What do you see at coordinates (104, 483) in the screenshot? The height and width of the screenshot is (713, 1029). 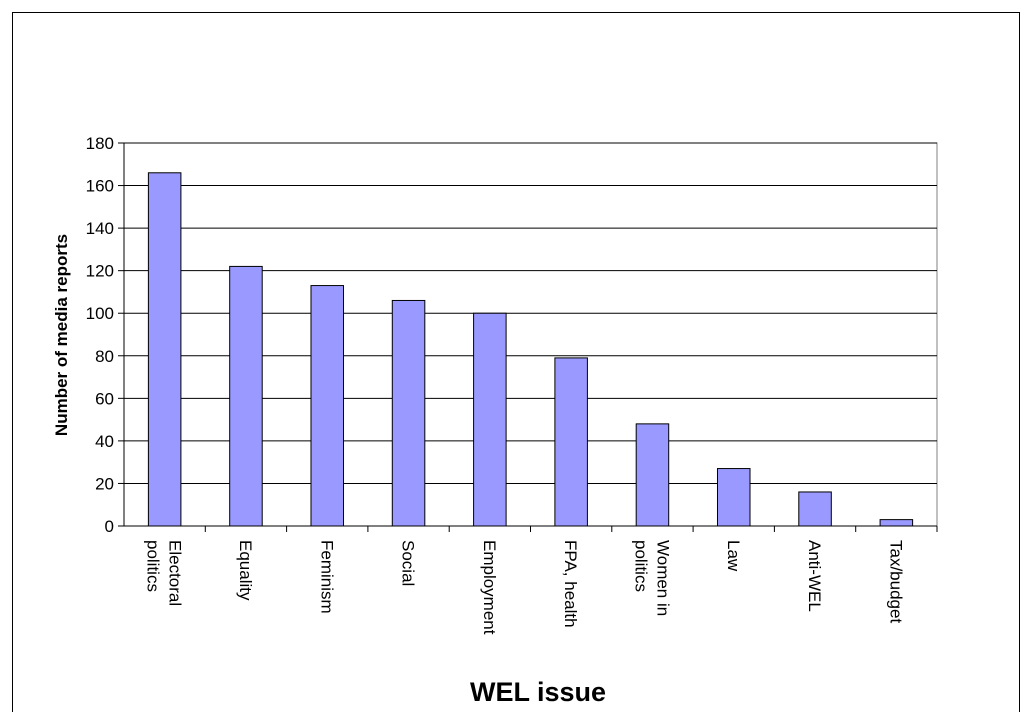 I see `y-tick-label: 20` at bounding box center [104, 483].